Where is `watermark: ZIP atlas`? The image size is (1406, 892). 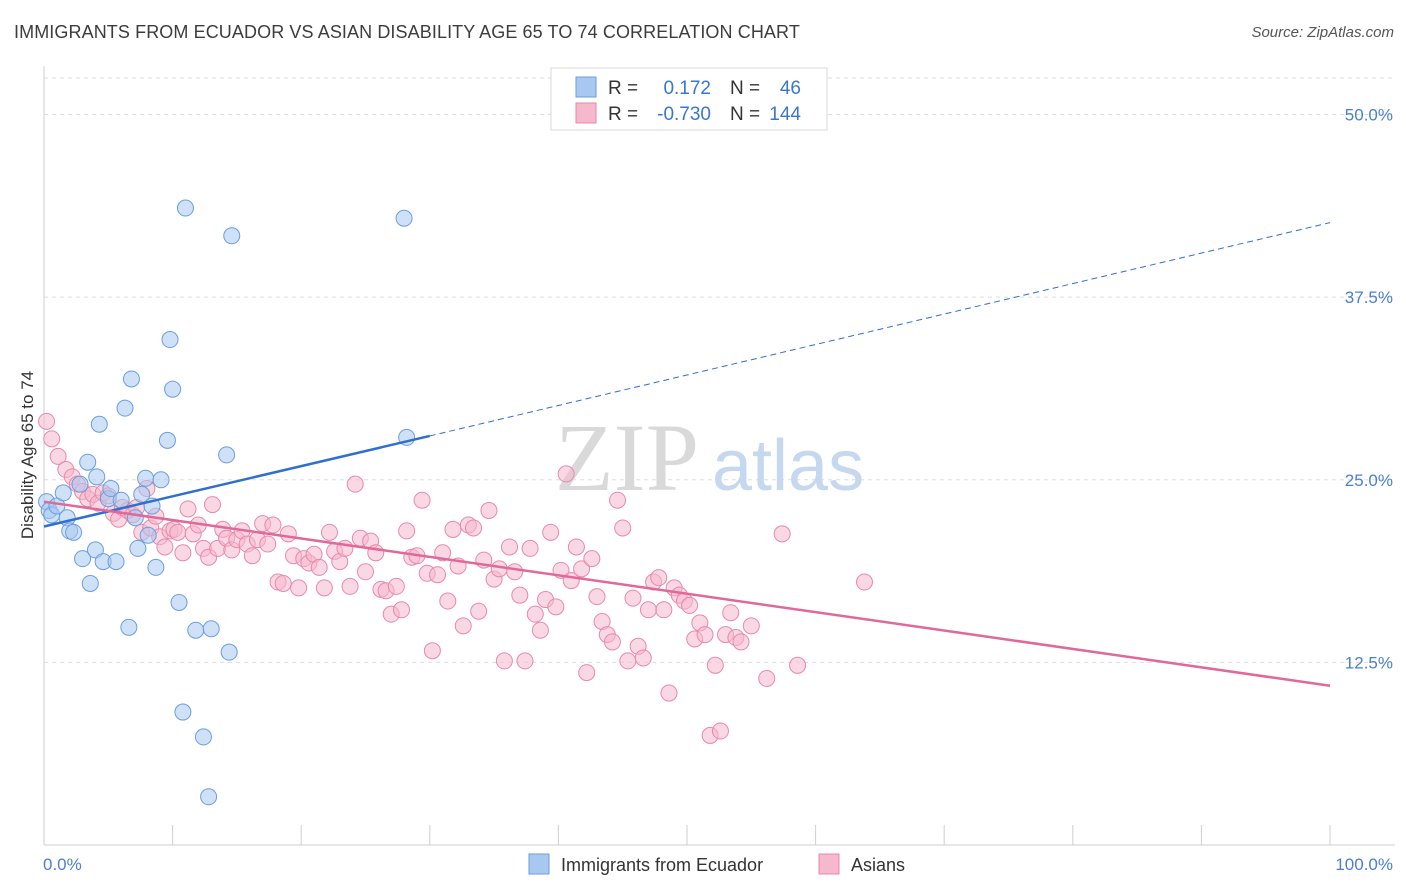
watermark: ZIP atlas is located at coordinates (709, 457).